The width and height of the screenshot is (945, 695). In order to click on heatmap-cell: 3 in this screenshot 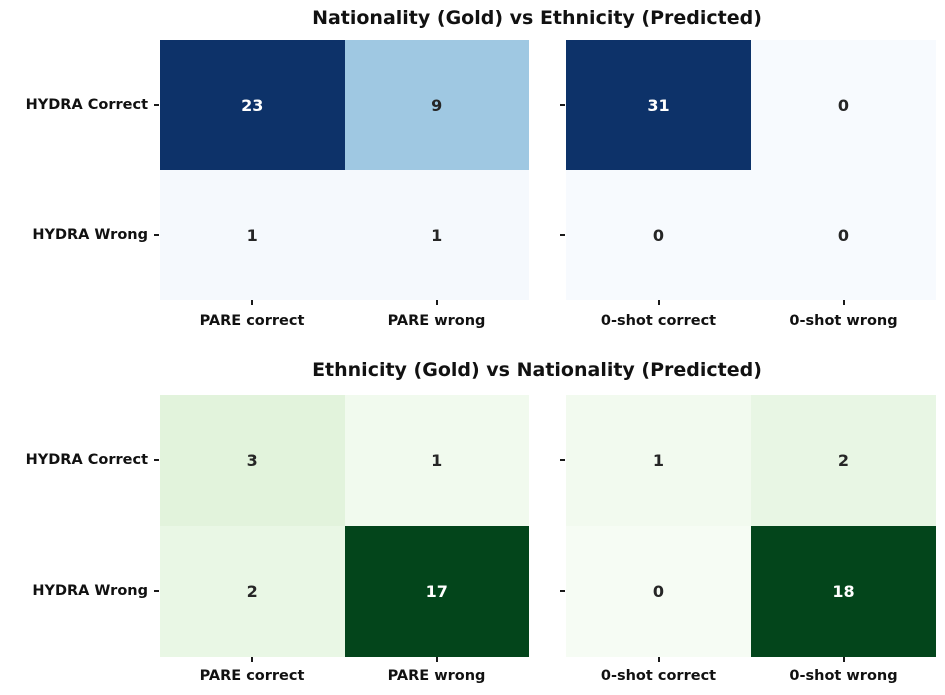, I will do `click(252, 460)`.